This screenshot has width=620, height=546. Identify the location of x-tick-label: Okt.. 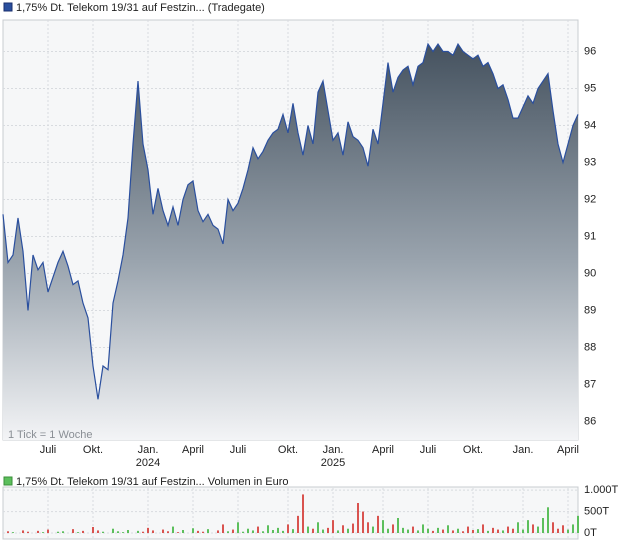
(473, 450).